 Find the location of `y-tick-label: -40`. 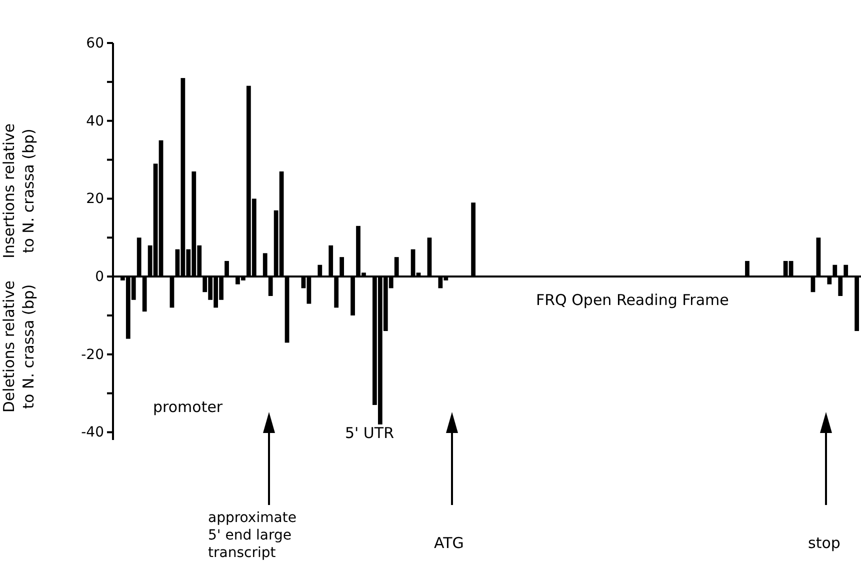

y-tick-label: -40 is located at coordinates (92, 432).